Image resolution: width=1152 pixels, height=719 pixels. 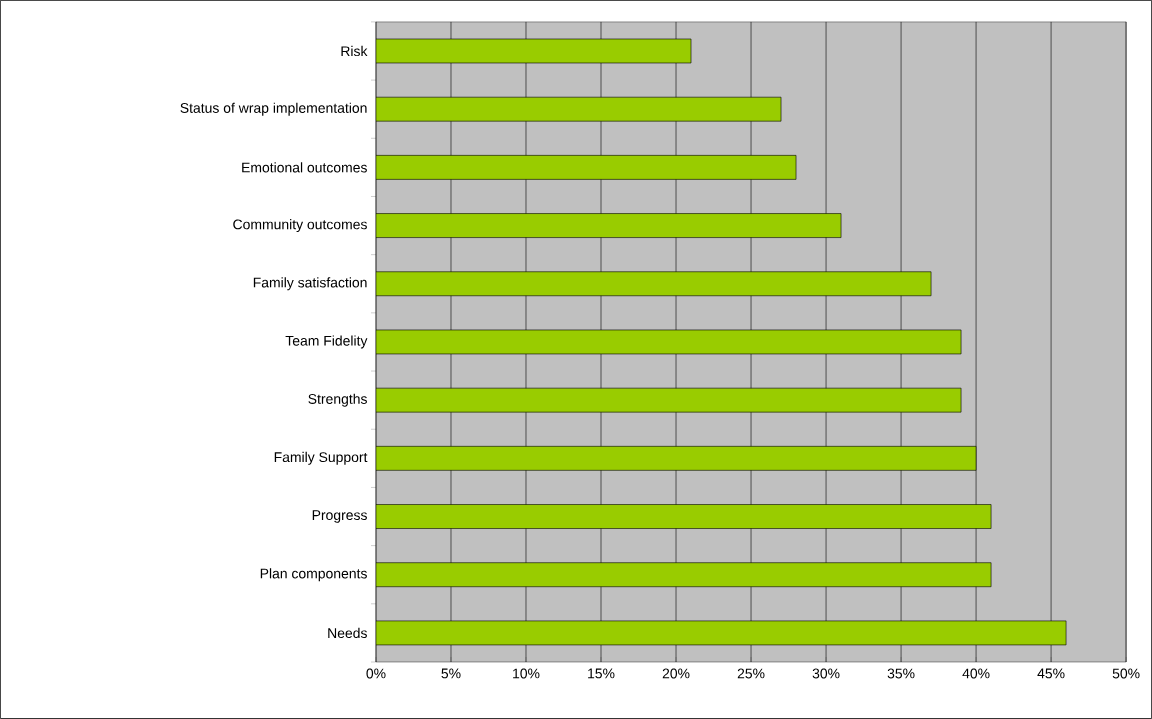 What do you see at coordinates (304, 167) in the screenshot?
I see `y-tick-label: Emotional outcomes` at bounding box center [304, 167].